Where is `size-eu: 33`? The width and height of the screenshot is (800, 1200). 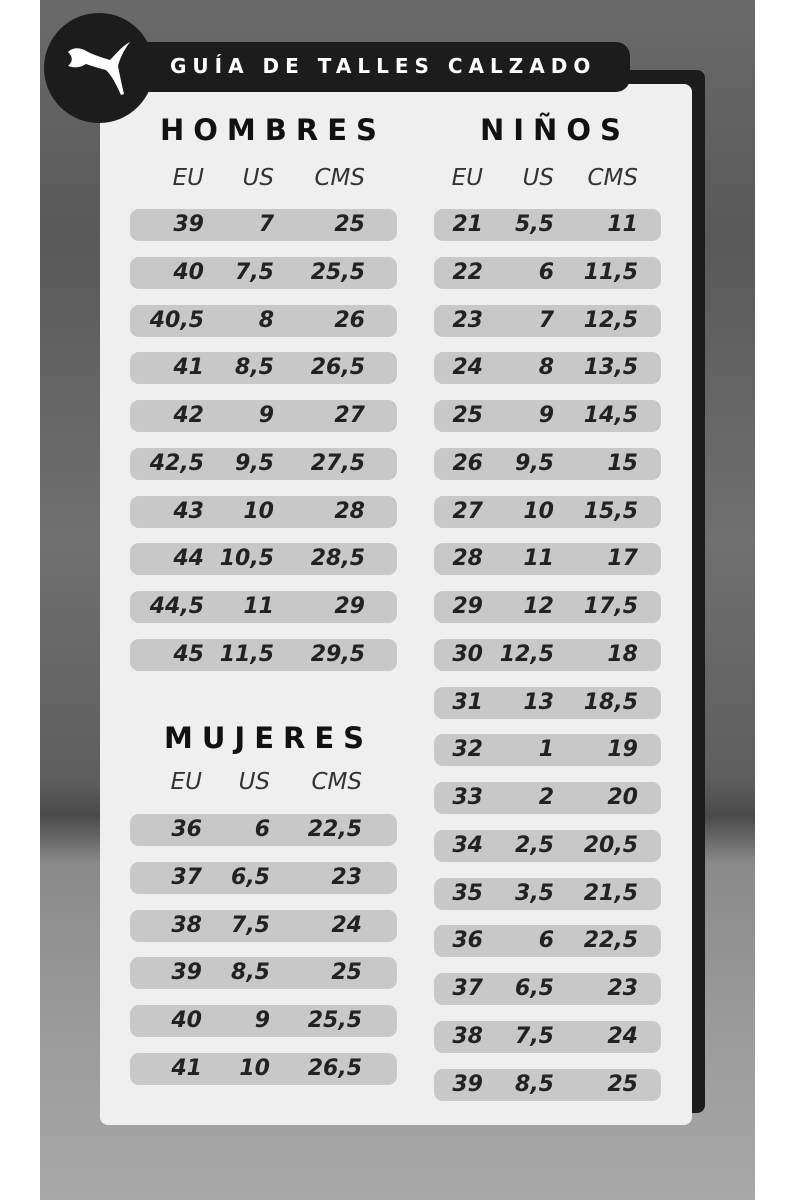
size-eu: 33 is located at coordinates (467, 797).